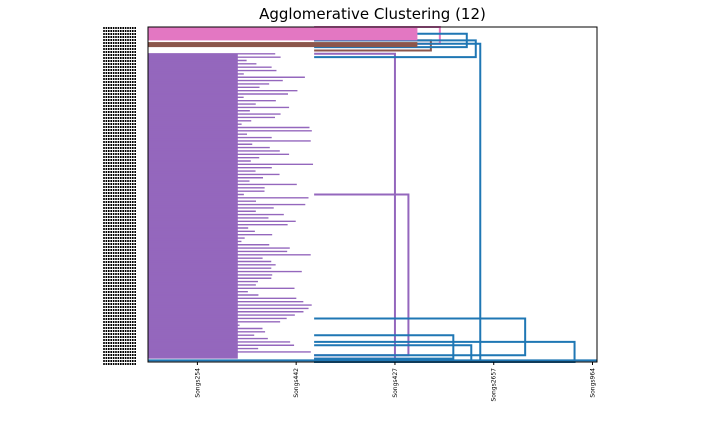  What do you see at coordinates (119, 196) in the screenshot?
I see `leaf-label-band` at bounding box center [119, 196].